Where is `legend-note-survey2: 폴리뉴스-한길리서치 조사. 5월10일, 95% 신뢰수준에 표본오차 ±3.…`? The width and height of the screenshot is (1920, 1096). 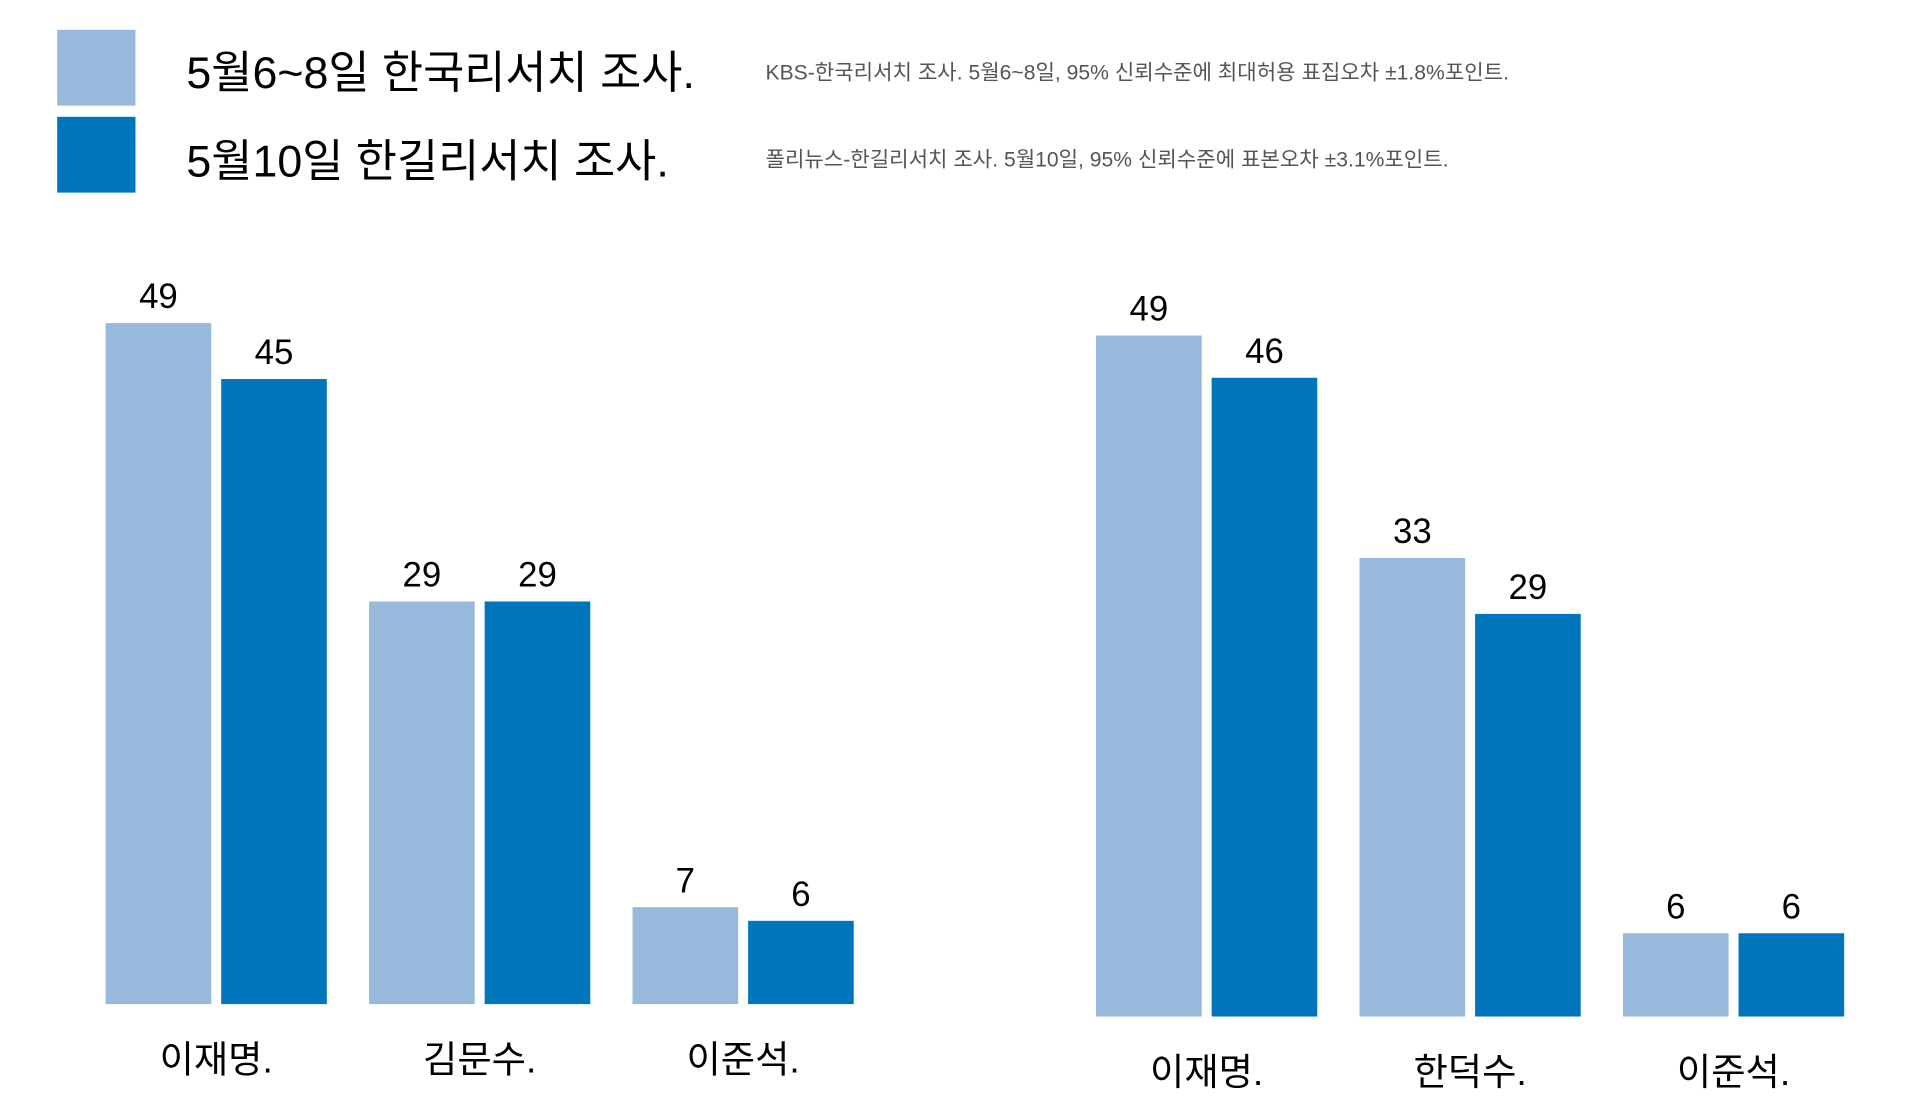
legend-note-survey2: 폴리뉴스-한길리서치 조사. 5월10일, 95% 신뢰수준에 표본오차 ±3.… is located at coordinates (1107, 159).